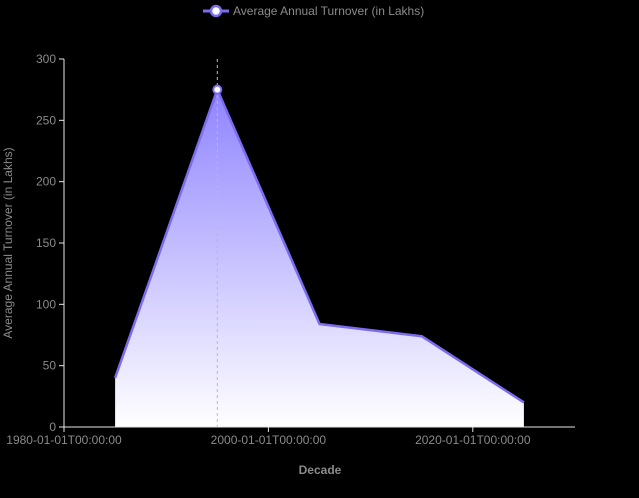 Image resolution: width=639 pixels, height=498 pixels. I want to click on x-tick-label: 2000-01-01T00:00:00, so click(269, 440).